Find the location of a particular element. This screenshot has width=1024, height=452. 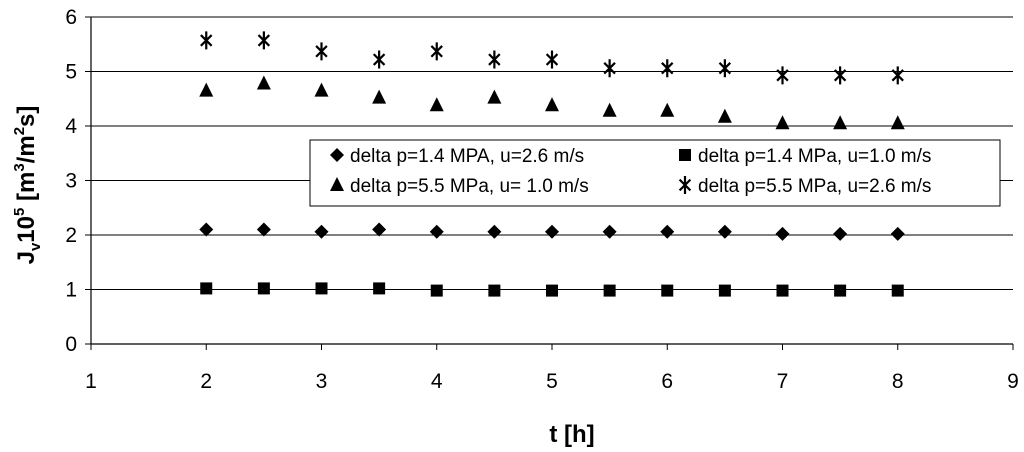

y-axis-title: Jv105 [m3/m2s] is located at coordinates (27, 185).